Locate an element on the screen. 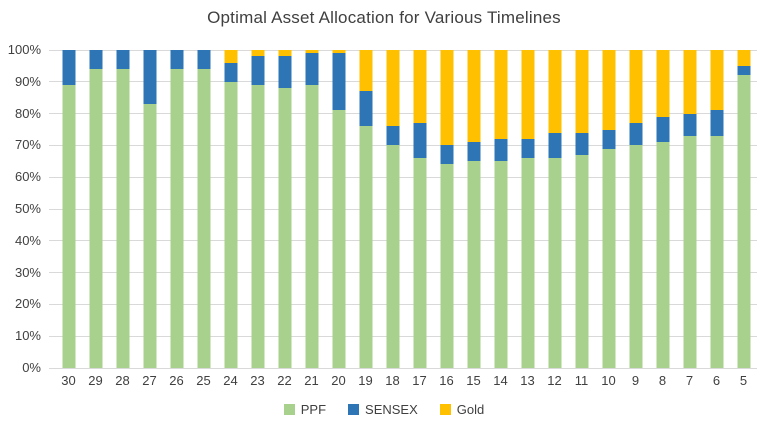 The height and width of the screenshot is (436, 768). x-axis-tick-label-15: 15 is located at coordinates (473, 380).